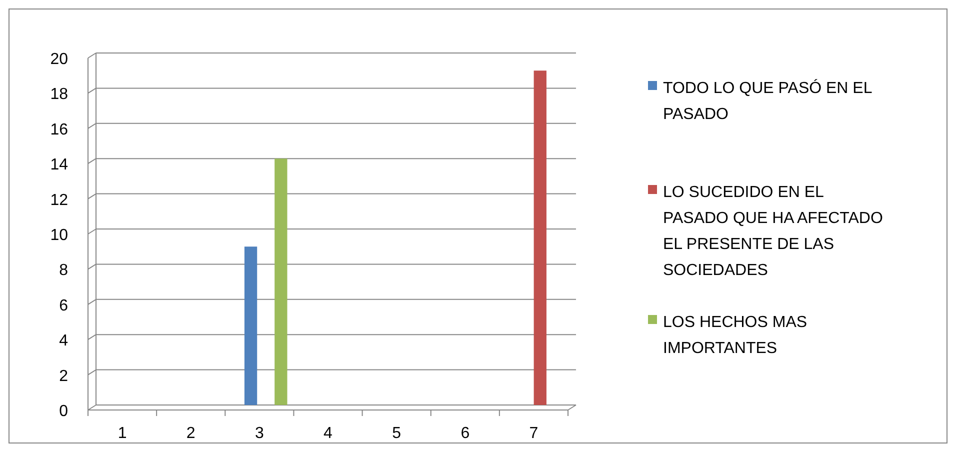 The image size is (956, 452). Describe the element at coordinates (63, 376) in the screenshot. I see `y-tick-label: 2` at that location.